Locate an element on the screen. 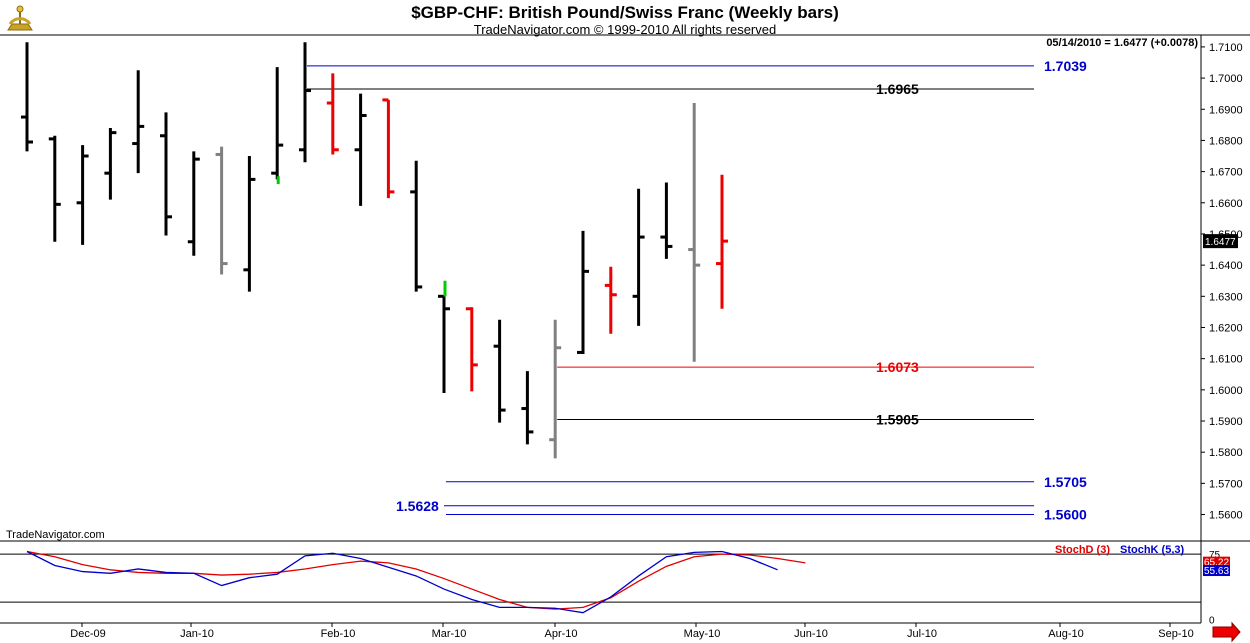  x-tick-label: Mar-10 is located at coordinates (449, 634).